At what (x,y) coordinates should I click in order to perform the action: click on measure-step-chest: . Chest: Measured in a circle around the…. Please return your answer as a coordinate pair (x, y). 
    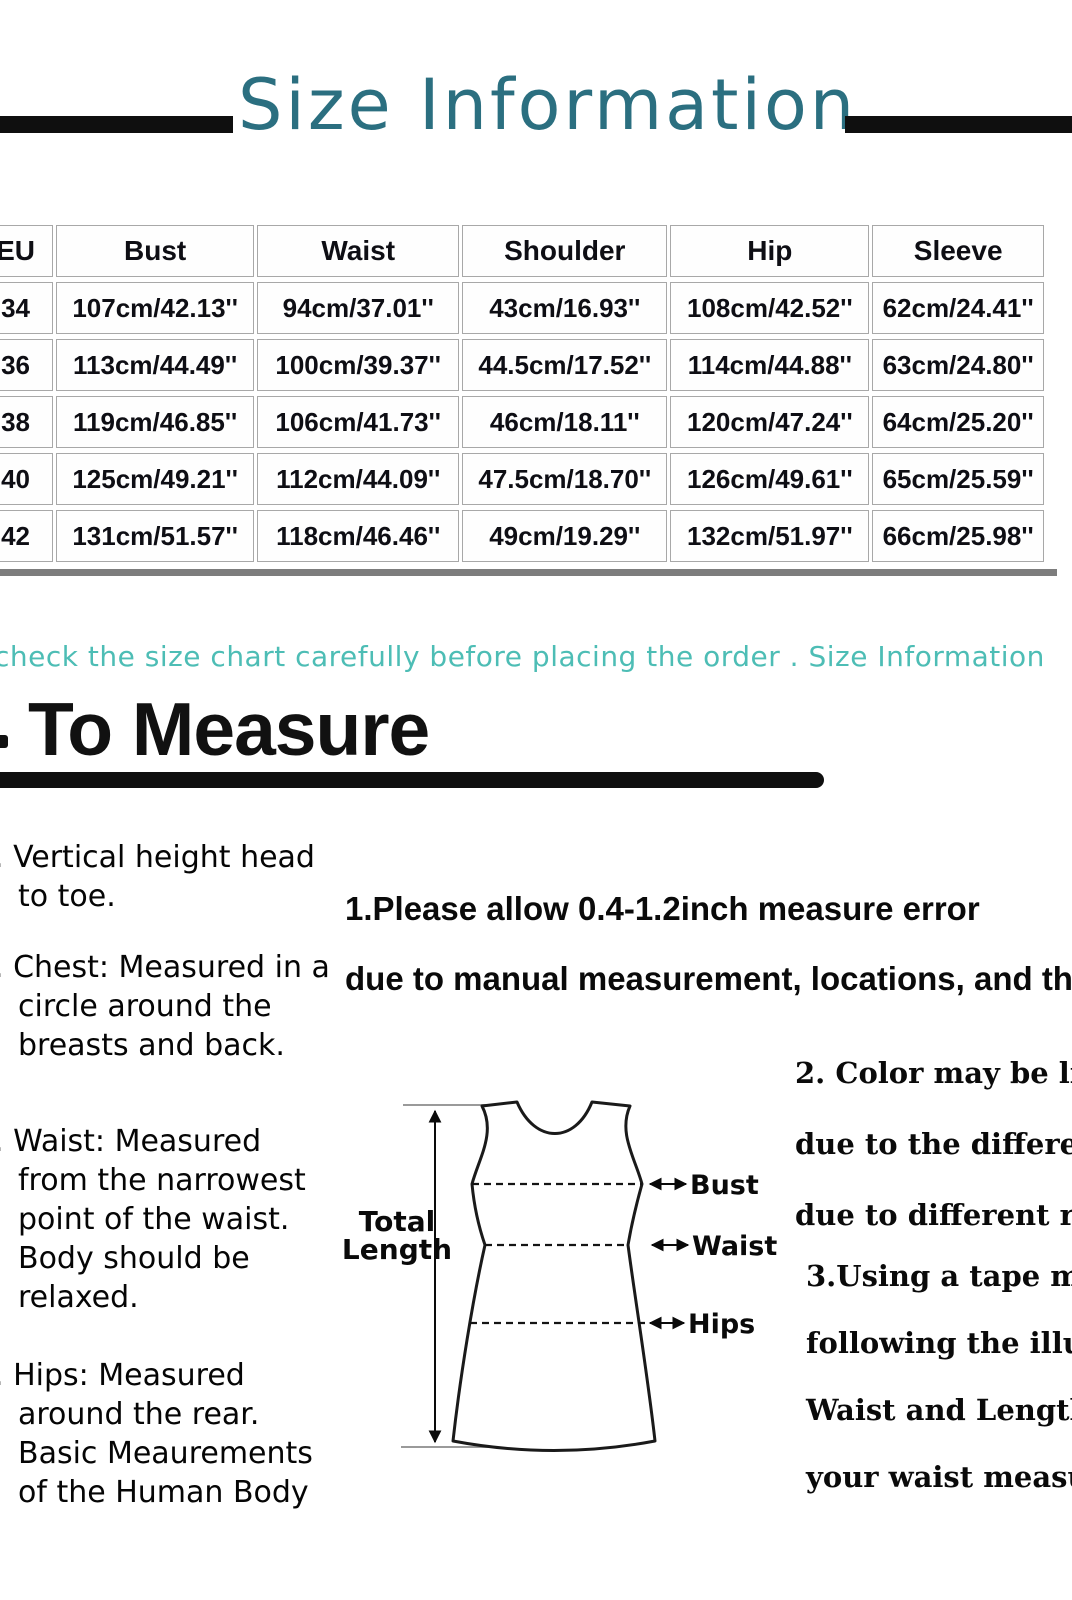
    Looking at the image, I should click on (165, 1006).